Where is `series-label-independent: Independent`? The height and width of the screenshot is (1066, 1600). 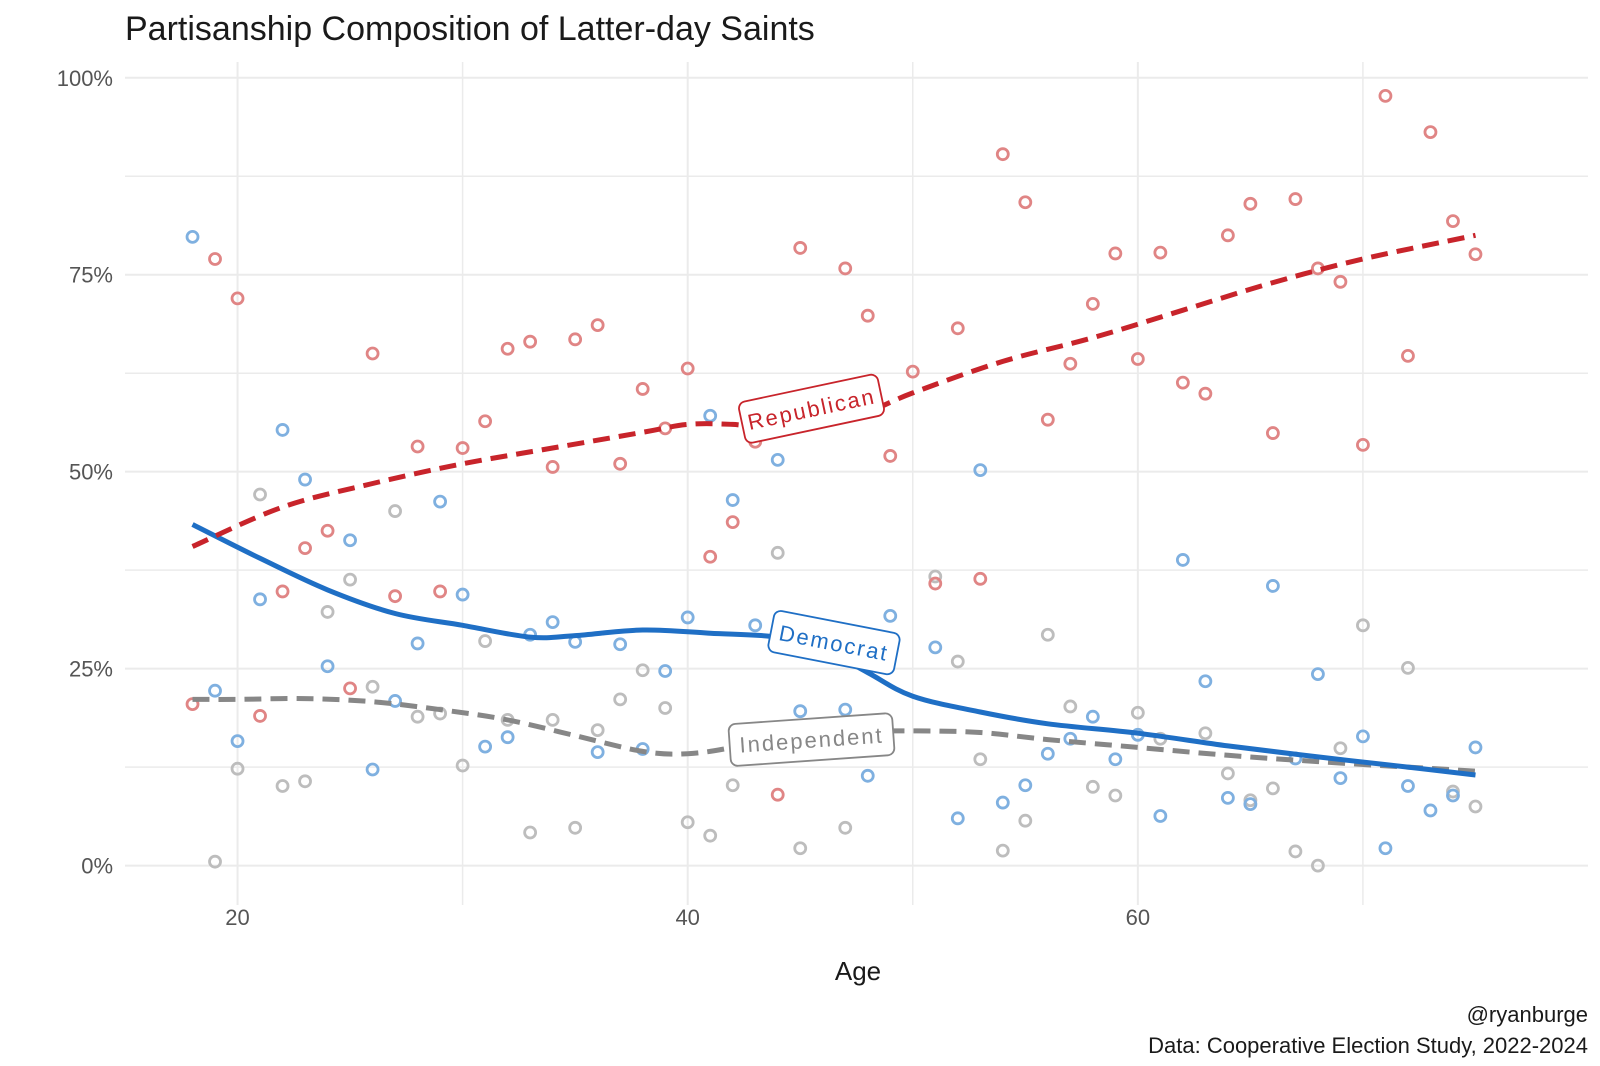
series-label-independent: Independent is located at coordinates (811, 739).